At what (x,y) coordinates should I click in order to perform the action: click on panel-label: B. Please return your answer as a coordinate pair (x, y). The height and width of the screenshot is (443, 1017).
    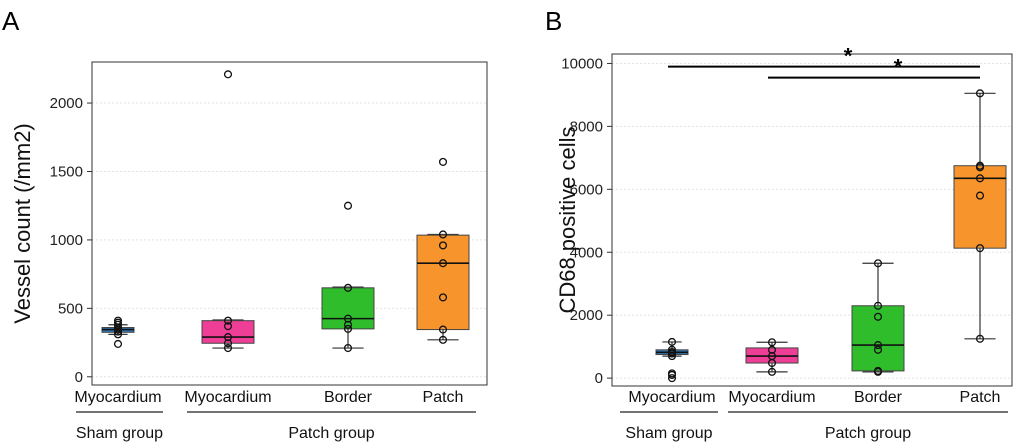
    Looking at the image, I should click on (553, 21).